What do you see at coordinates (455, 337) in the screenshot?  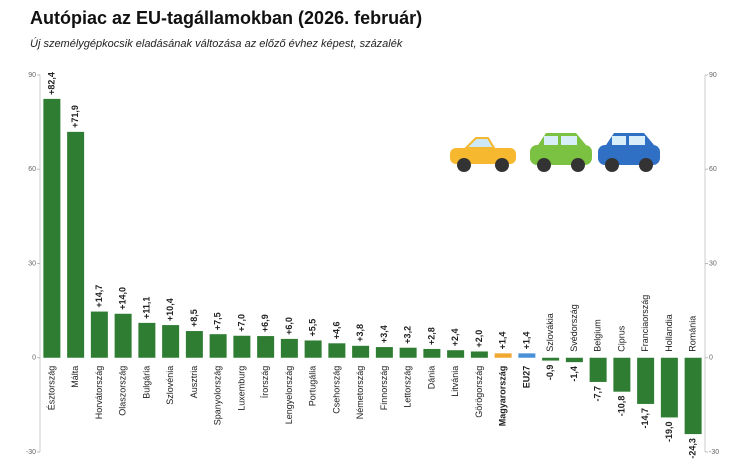 I see `value-label: +2,4` at bounding box center [455, 337].